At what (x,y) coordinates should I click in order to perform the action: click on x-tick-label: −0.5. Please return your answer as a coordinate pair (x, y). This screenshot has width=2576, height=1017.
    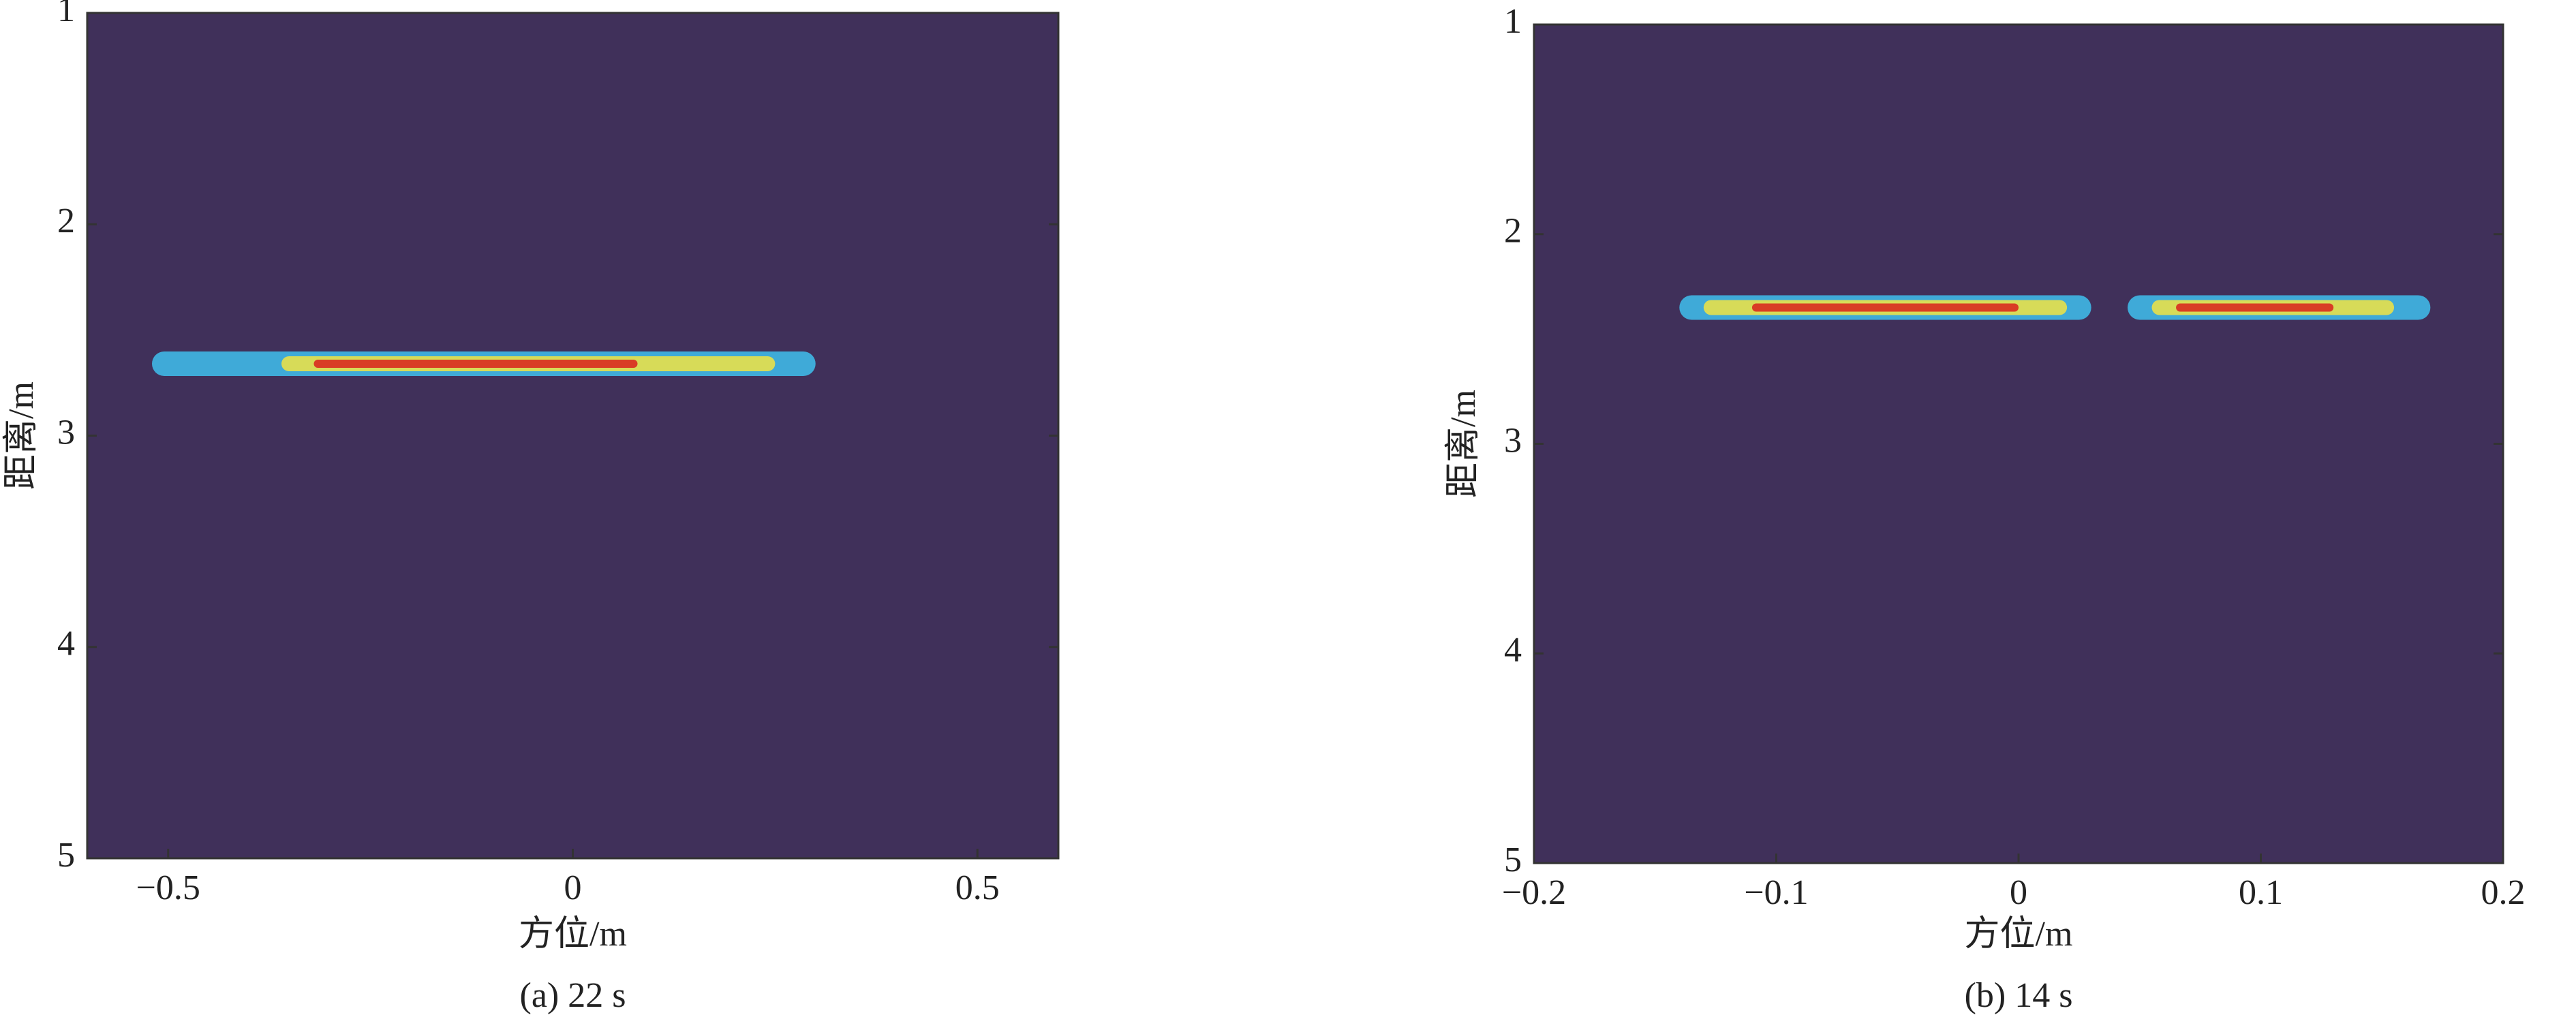
    Looking at the image, I should click on (168, 888).